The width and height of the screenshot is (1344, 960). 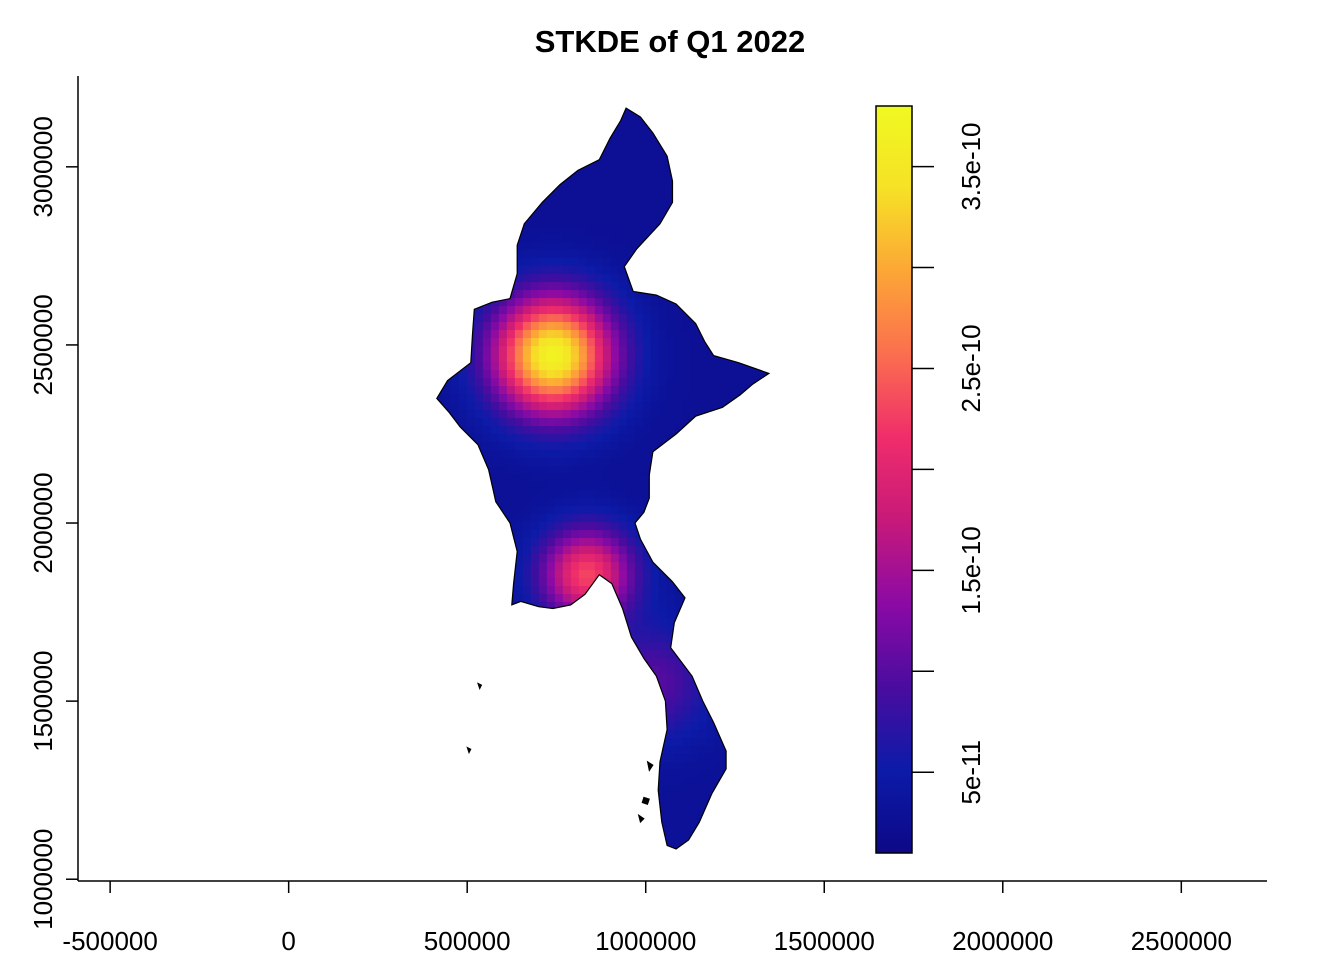 I want to click on colorbar-tick-label: 3.5e-10, so click(x=971, y=166).